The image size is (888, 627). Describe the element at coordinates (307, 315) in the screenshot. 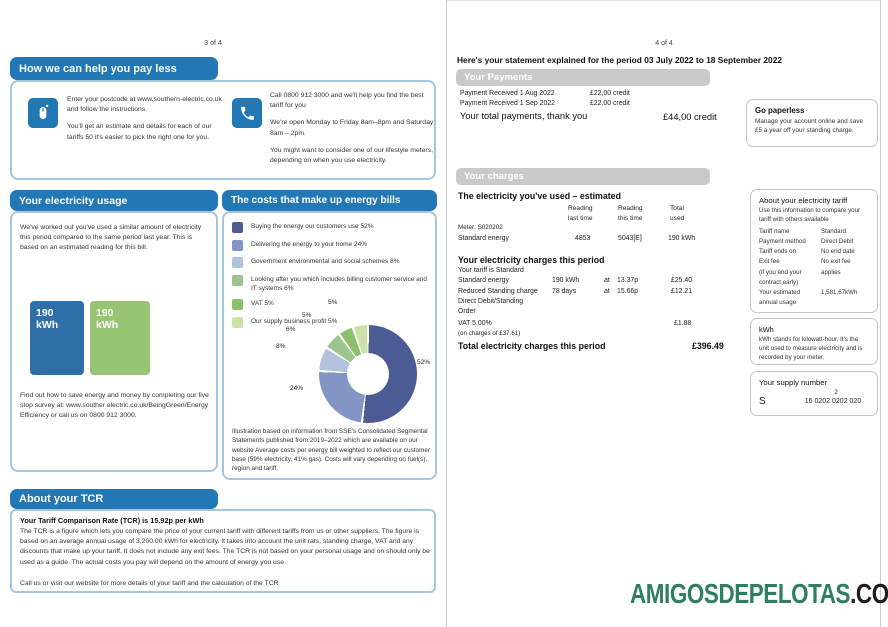

I see `pct-label-5a: 5%` at that location.